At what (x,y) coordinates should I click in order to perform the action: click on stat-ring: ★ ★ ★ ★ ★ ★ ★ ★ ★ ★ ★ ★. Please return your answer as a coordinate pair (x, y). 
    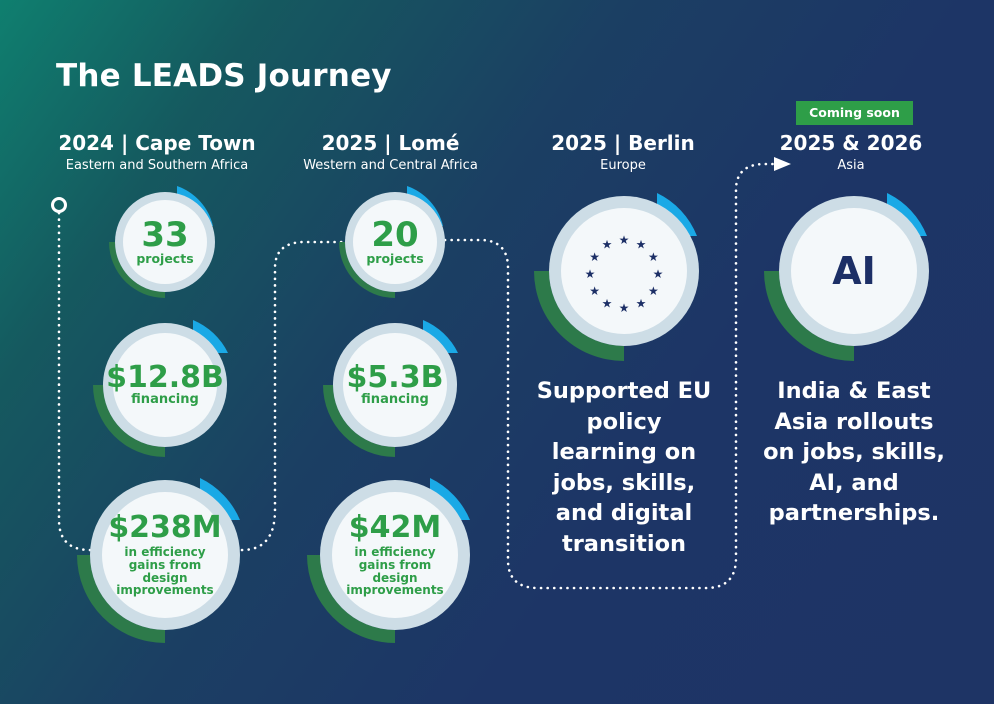
    Looking at the image, I should click on (616, 277).